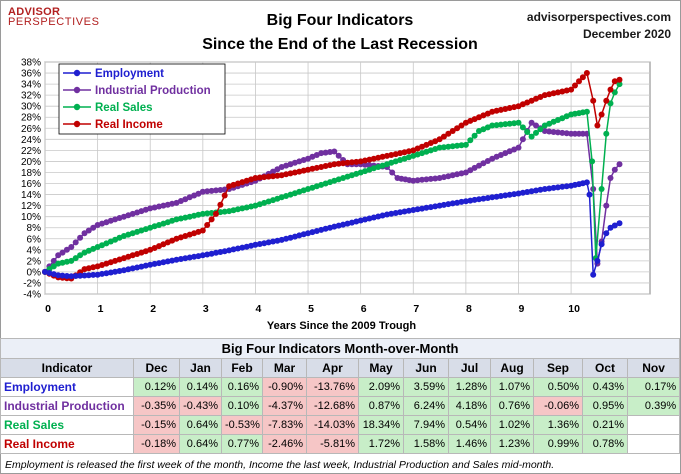  I want to click on y-tick-label: -4%, so click(32, 295).